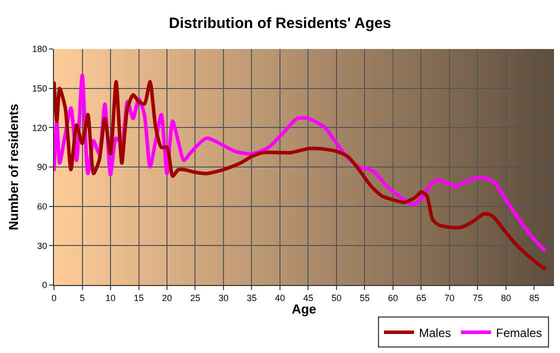 Image resolution: width=560 pixels, height=353 pixels. I want to click on x-tick-label: 20, so click(167, 297).